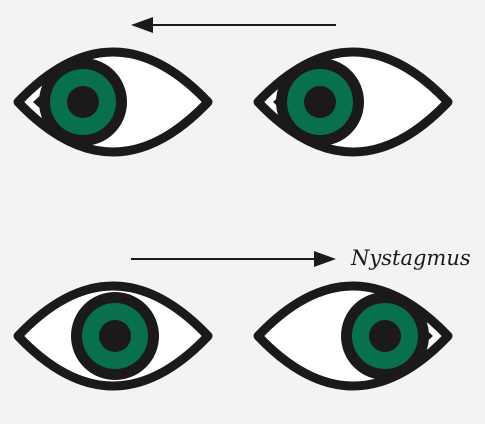  Describe the element at coordinates (233, 259) in the screenshot. I see `arrow-right-icon` at that location.